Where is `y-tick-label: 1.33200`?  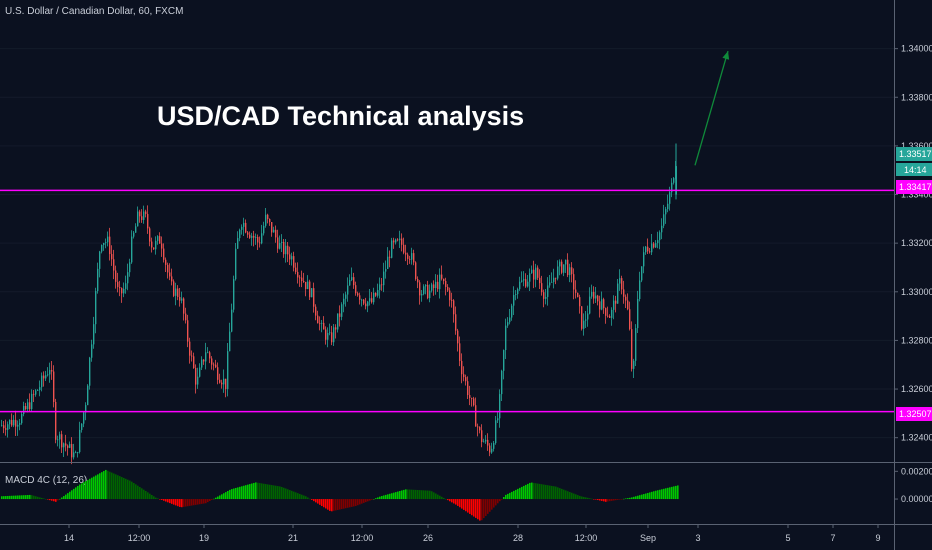
y-tick-label: 1.33200 is located at coordinates (916, 243).